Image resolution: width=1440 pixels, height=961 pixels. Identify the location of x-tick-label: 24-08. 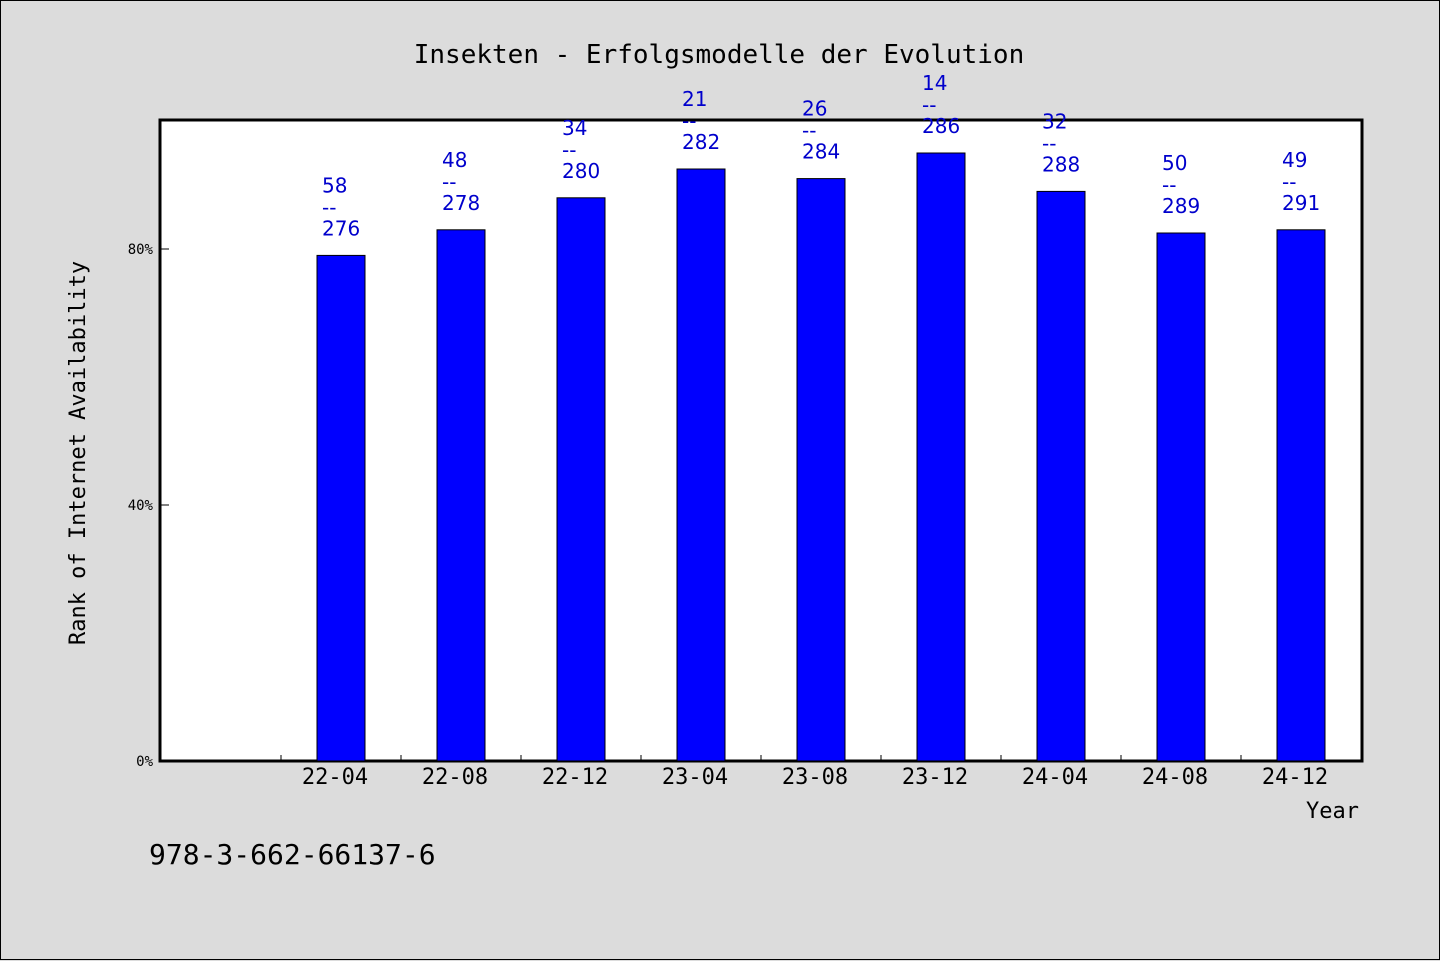
(1175, 777).